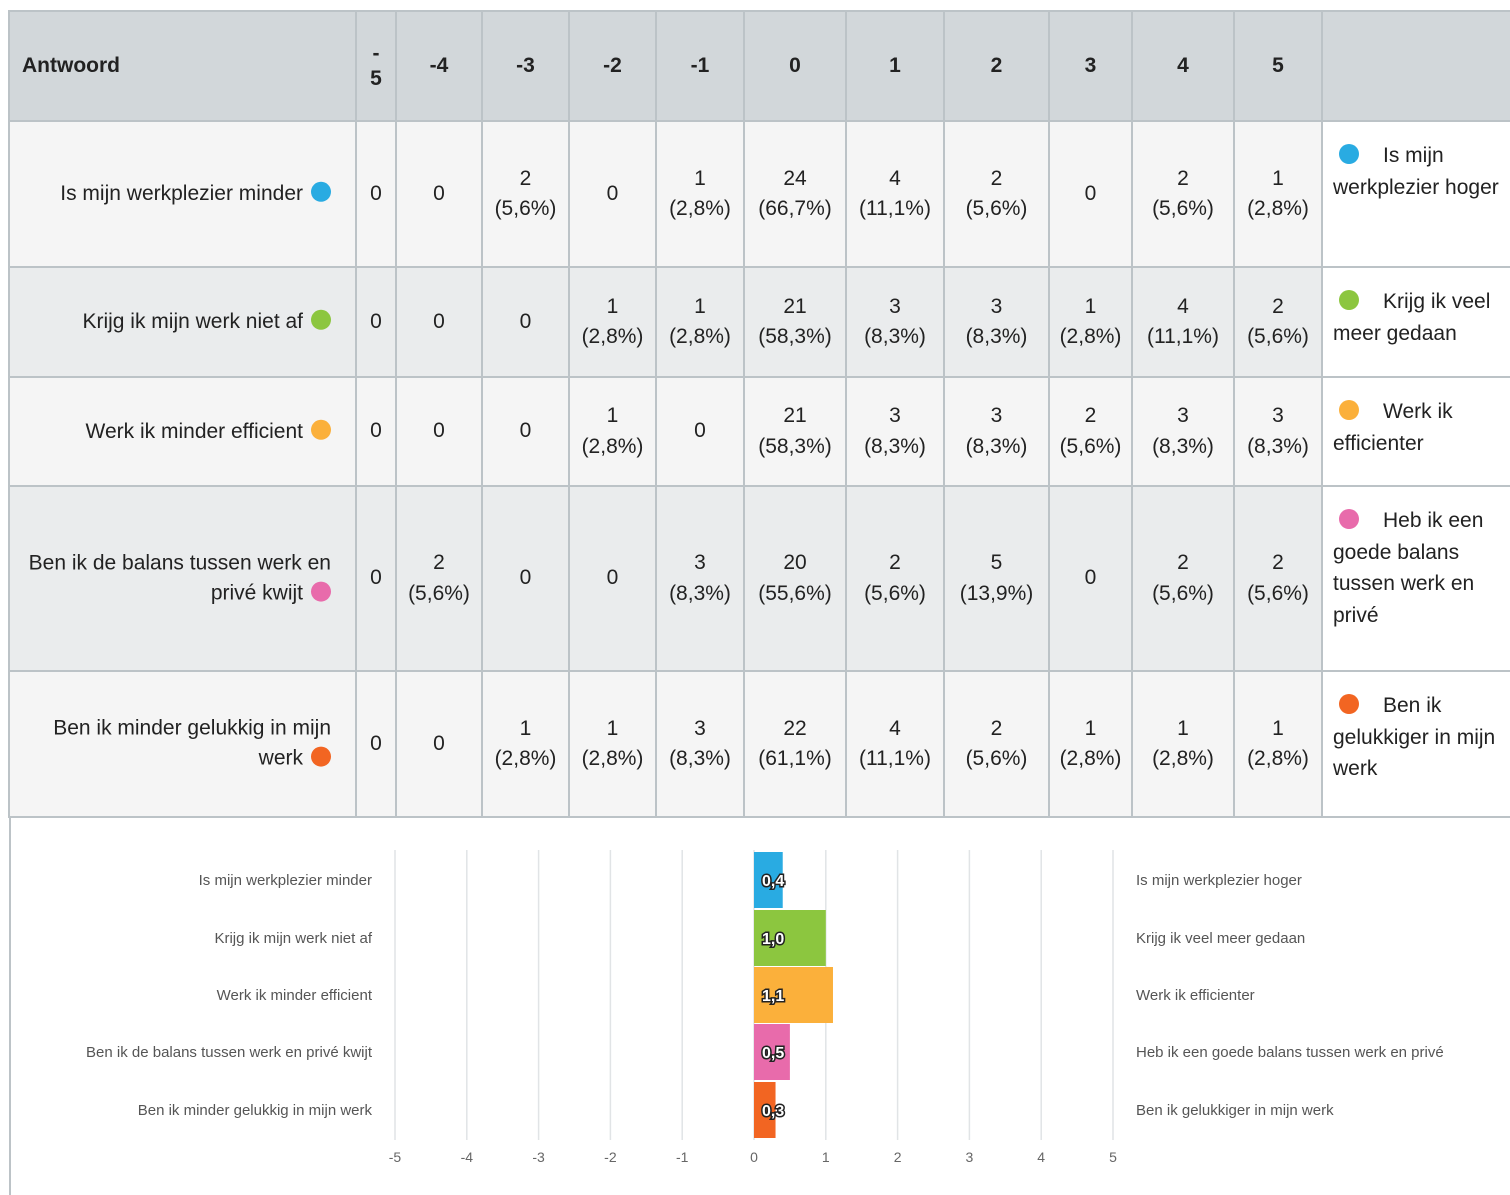 This screenshot has width=1510, height=1195. Describe the element at coordinates (1091, 67) in the screenshot. I see `header-cell: 3` at that location.